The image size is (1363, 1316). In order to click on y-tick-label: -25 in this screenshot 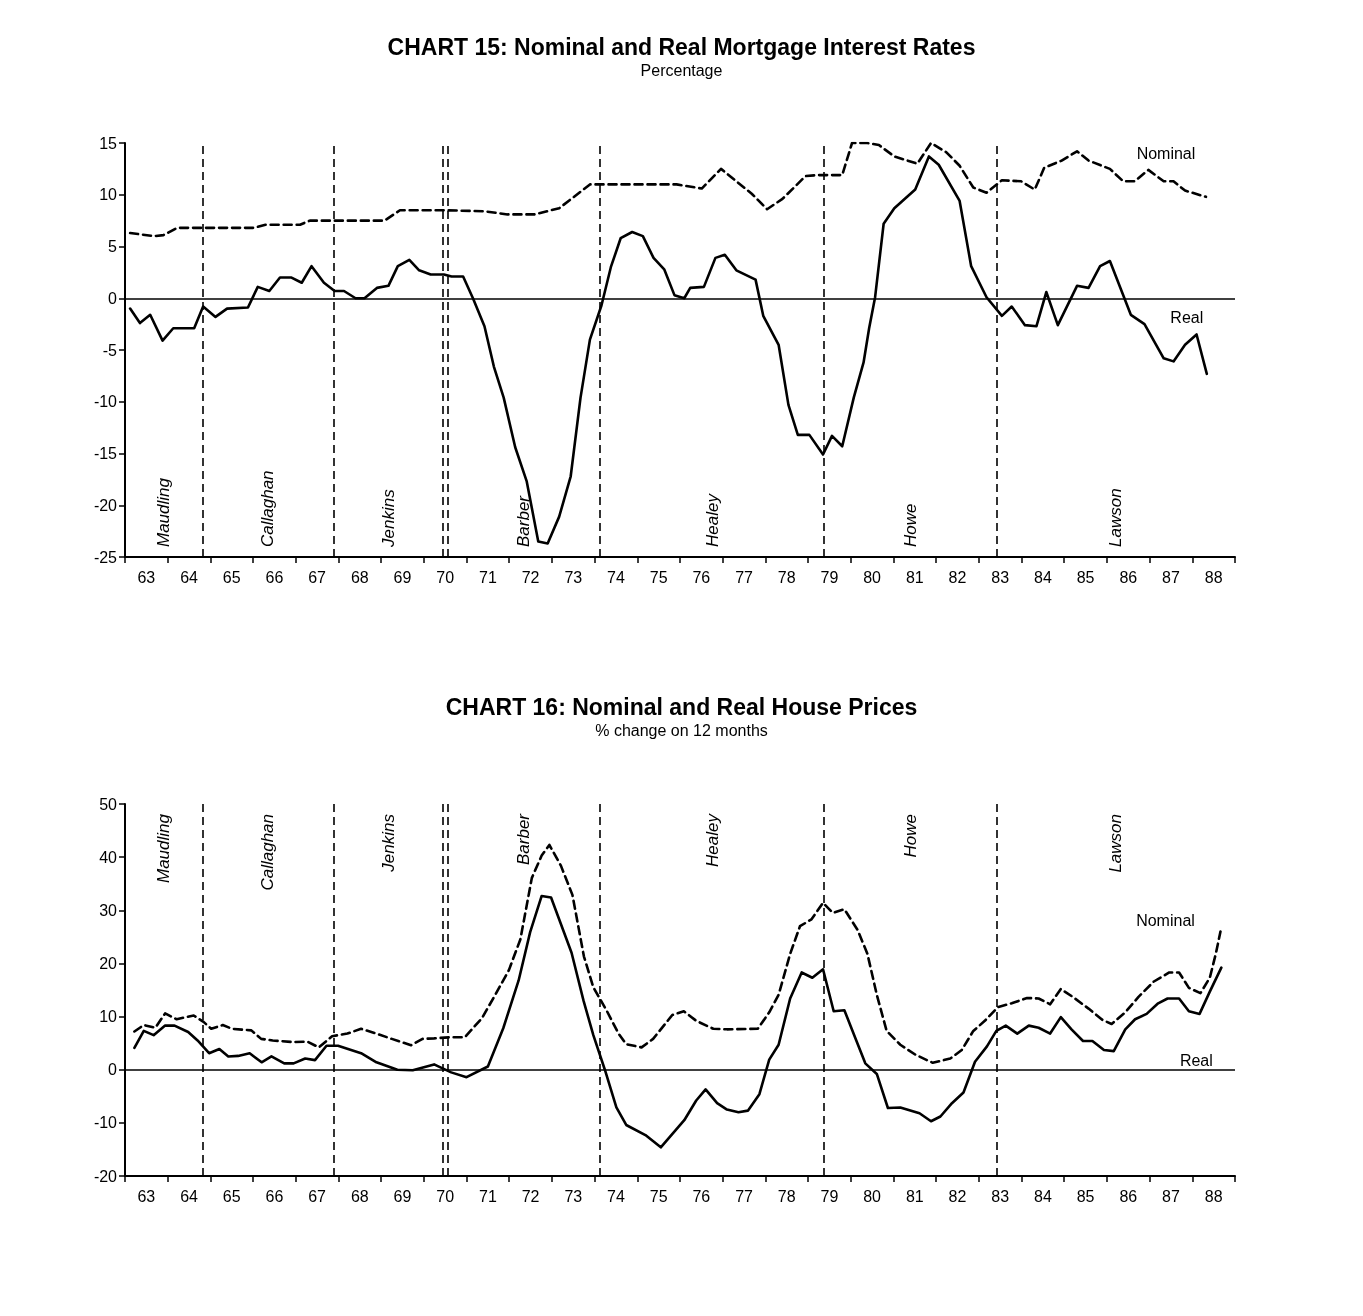, I will do `click(105, 557)`.